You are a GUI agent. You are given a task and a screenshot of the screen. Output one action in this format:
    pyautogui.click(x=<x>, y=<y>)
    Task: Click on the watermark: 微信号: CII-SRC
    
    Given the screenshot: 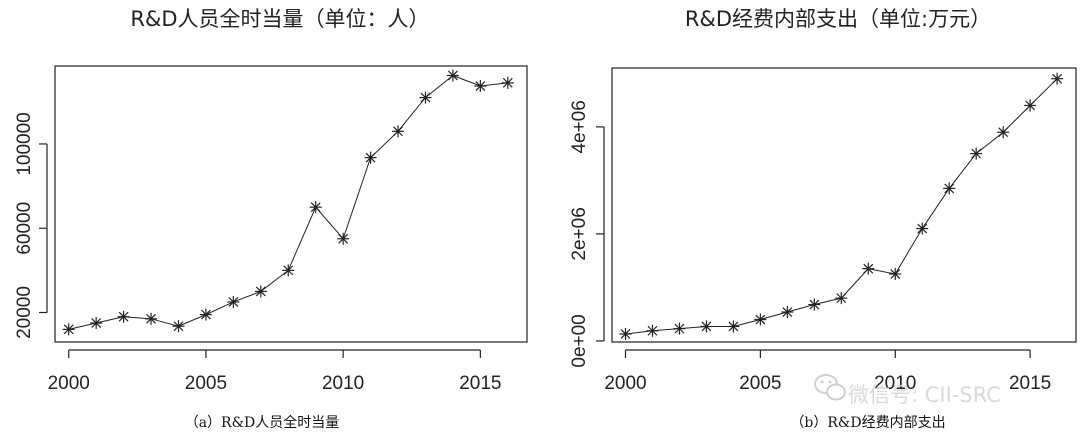 What is the action you would take?
    pyautogui.click(x=907, y=390)
    